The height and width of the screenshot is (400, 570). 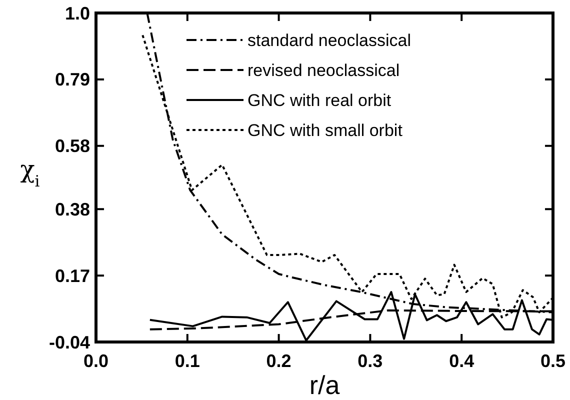 What do you see at coordinates (77, 13) in the screenshot?
I see `y-tick-label: 1.0` at bounding box center [77, 13].